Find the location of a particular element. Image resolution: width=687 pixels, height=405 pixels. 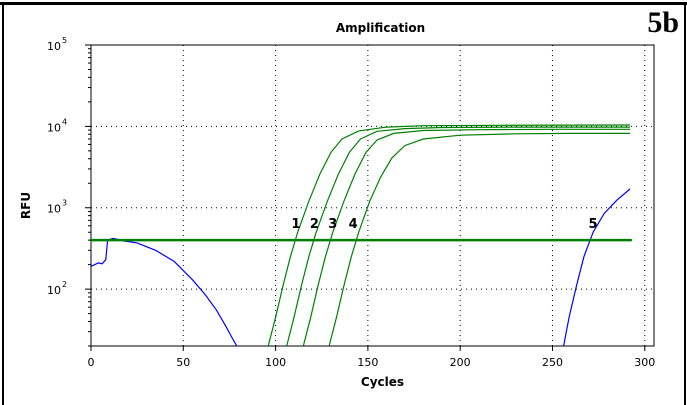

x-tick-label: 100 is located at coordinates (275, 362).